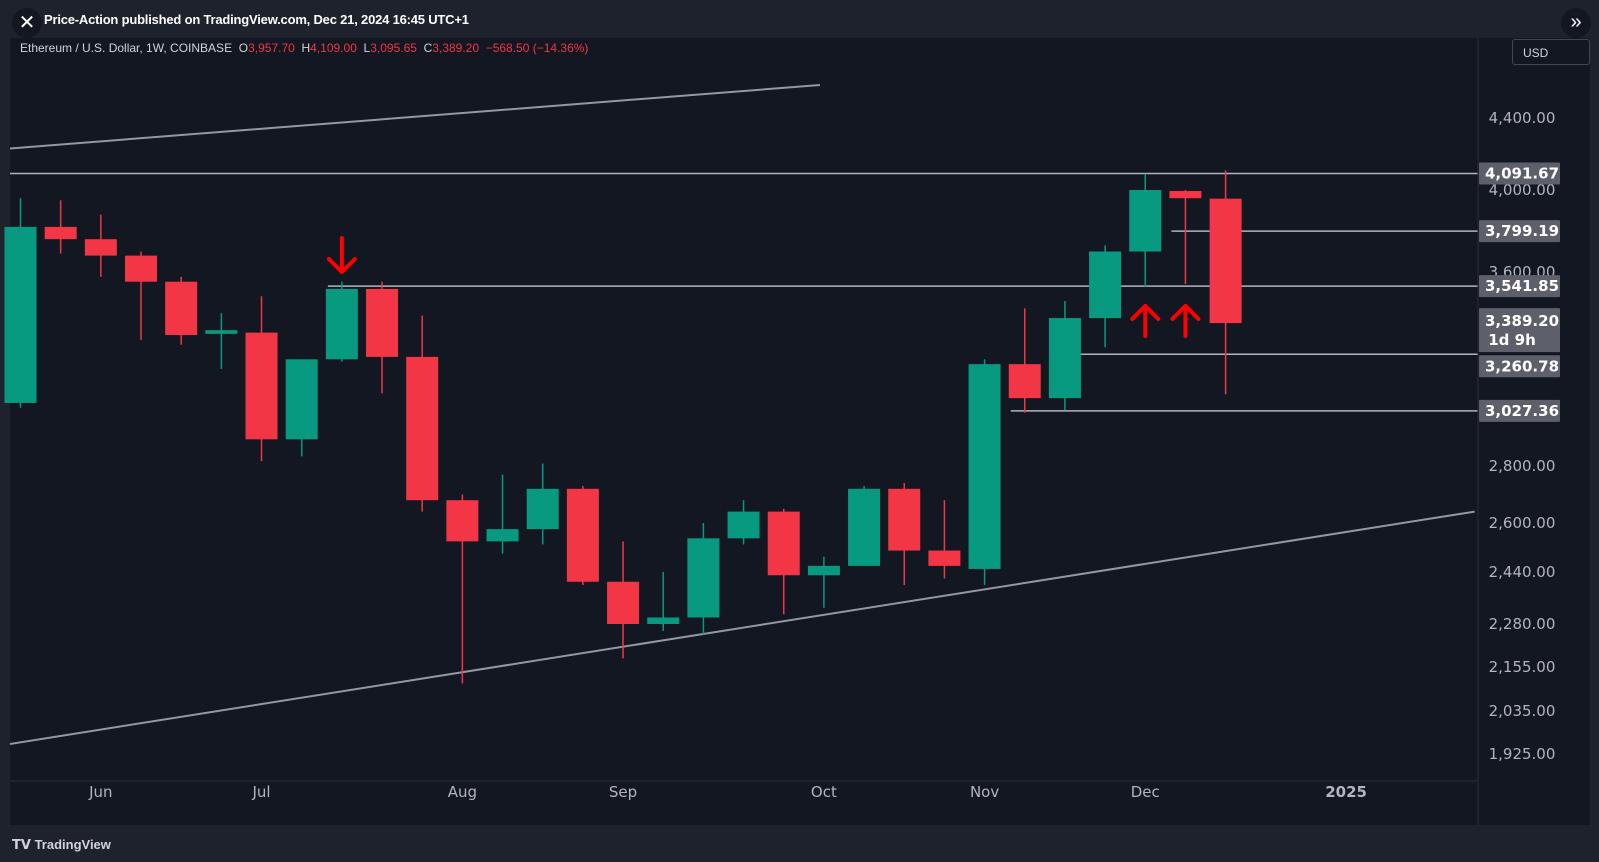 The width and height of the screenshot is (1599, 862). Describe the element at coordinates (21, 844) in the screenshot. I see `tradingview-logo-icon: 𝗧𝗩` at that location.